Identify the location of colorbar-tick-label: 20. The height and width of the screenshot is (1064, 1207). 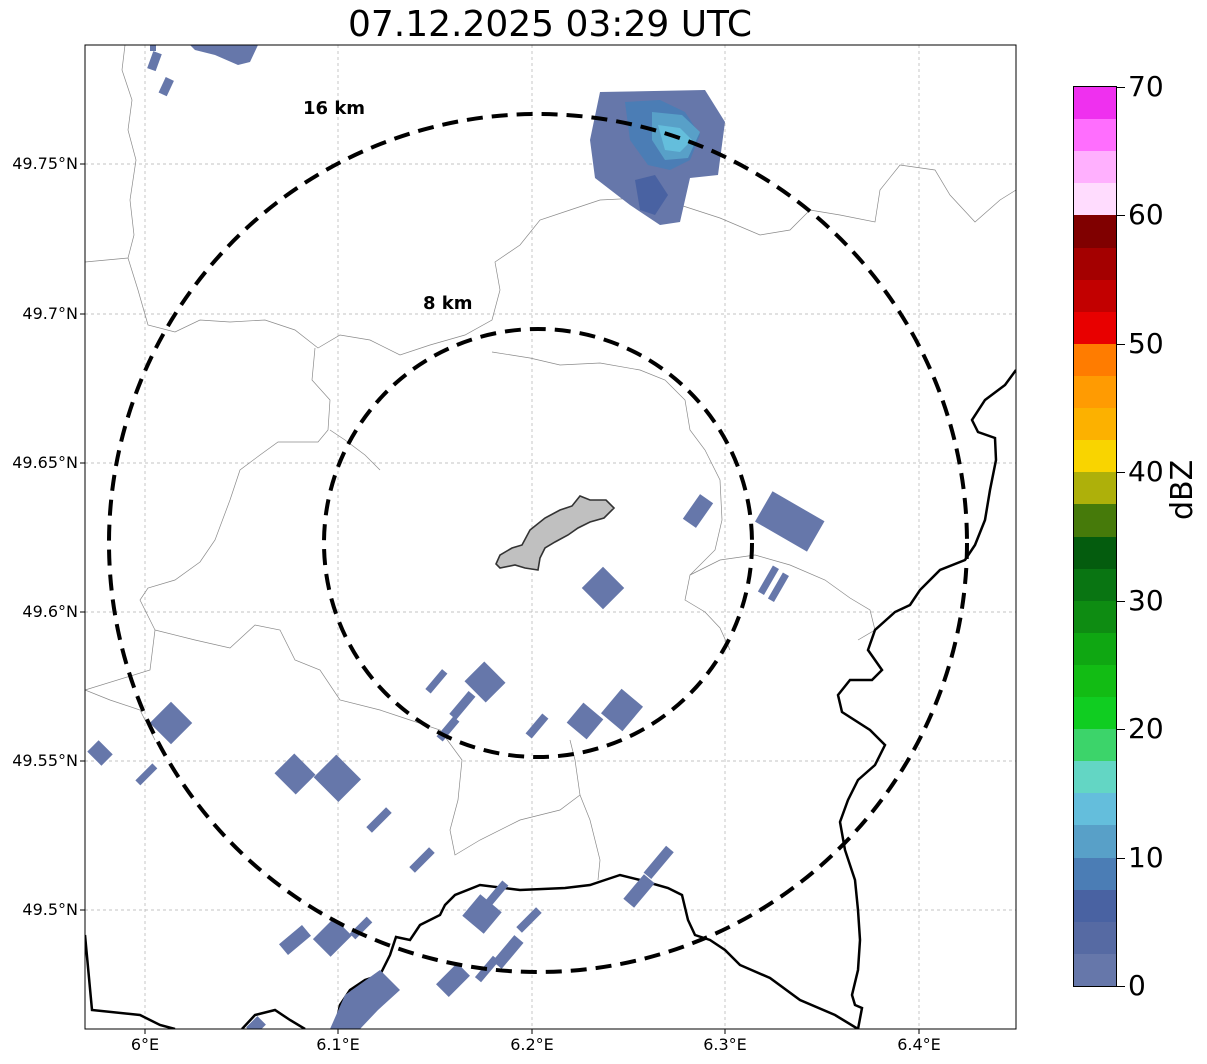
(1146, 729).